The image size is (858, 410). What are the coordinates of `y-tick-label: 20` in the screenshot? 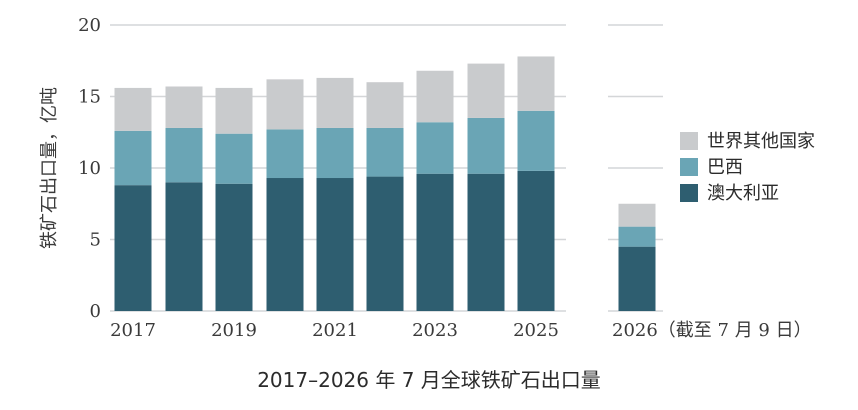 It's located at (89, 25).